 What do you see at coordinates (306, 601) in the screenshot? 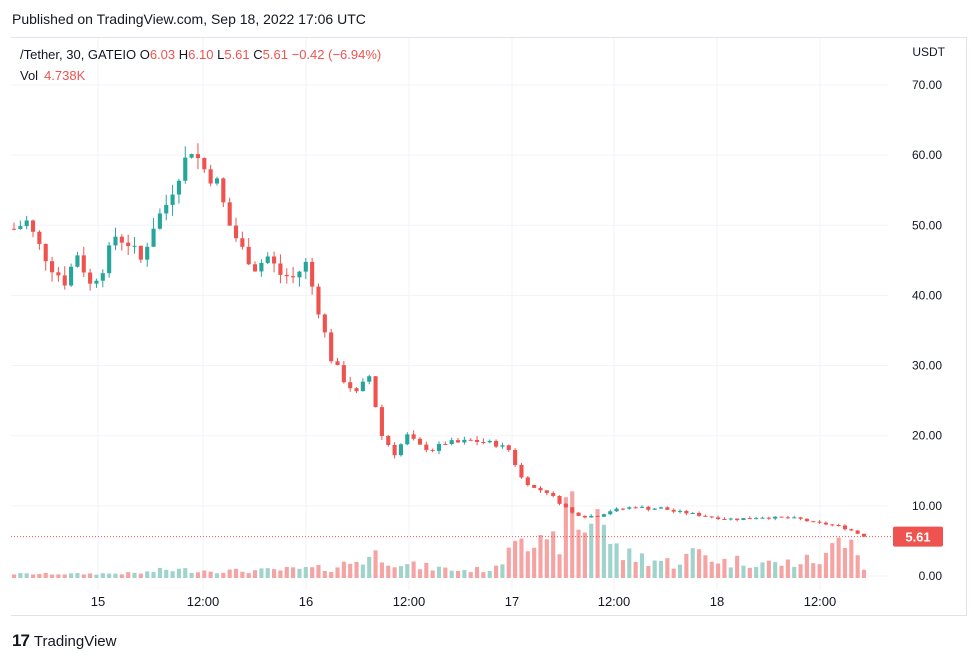
I see `x-tick-label: 16` at bounding box center [306, 601].